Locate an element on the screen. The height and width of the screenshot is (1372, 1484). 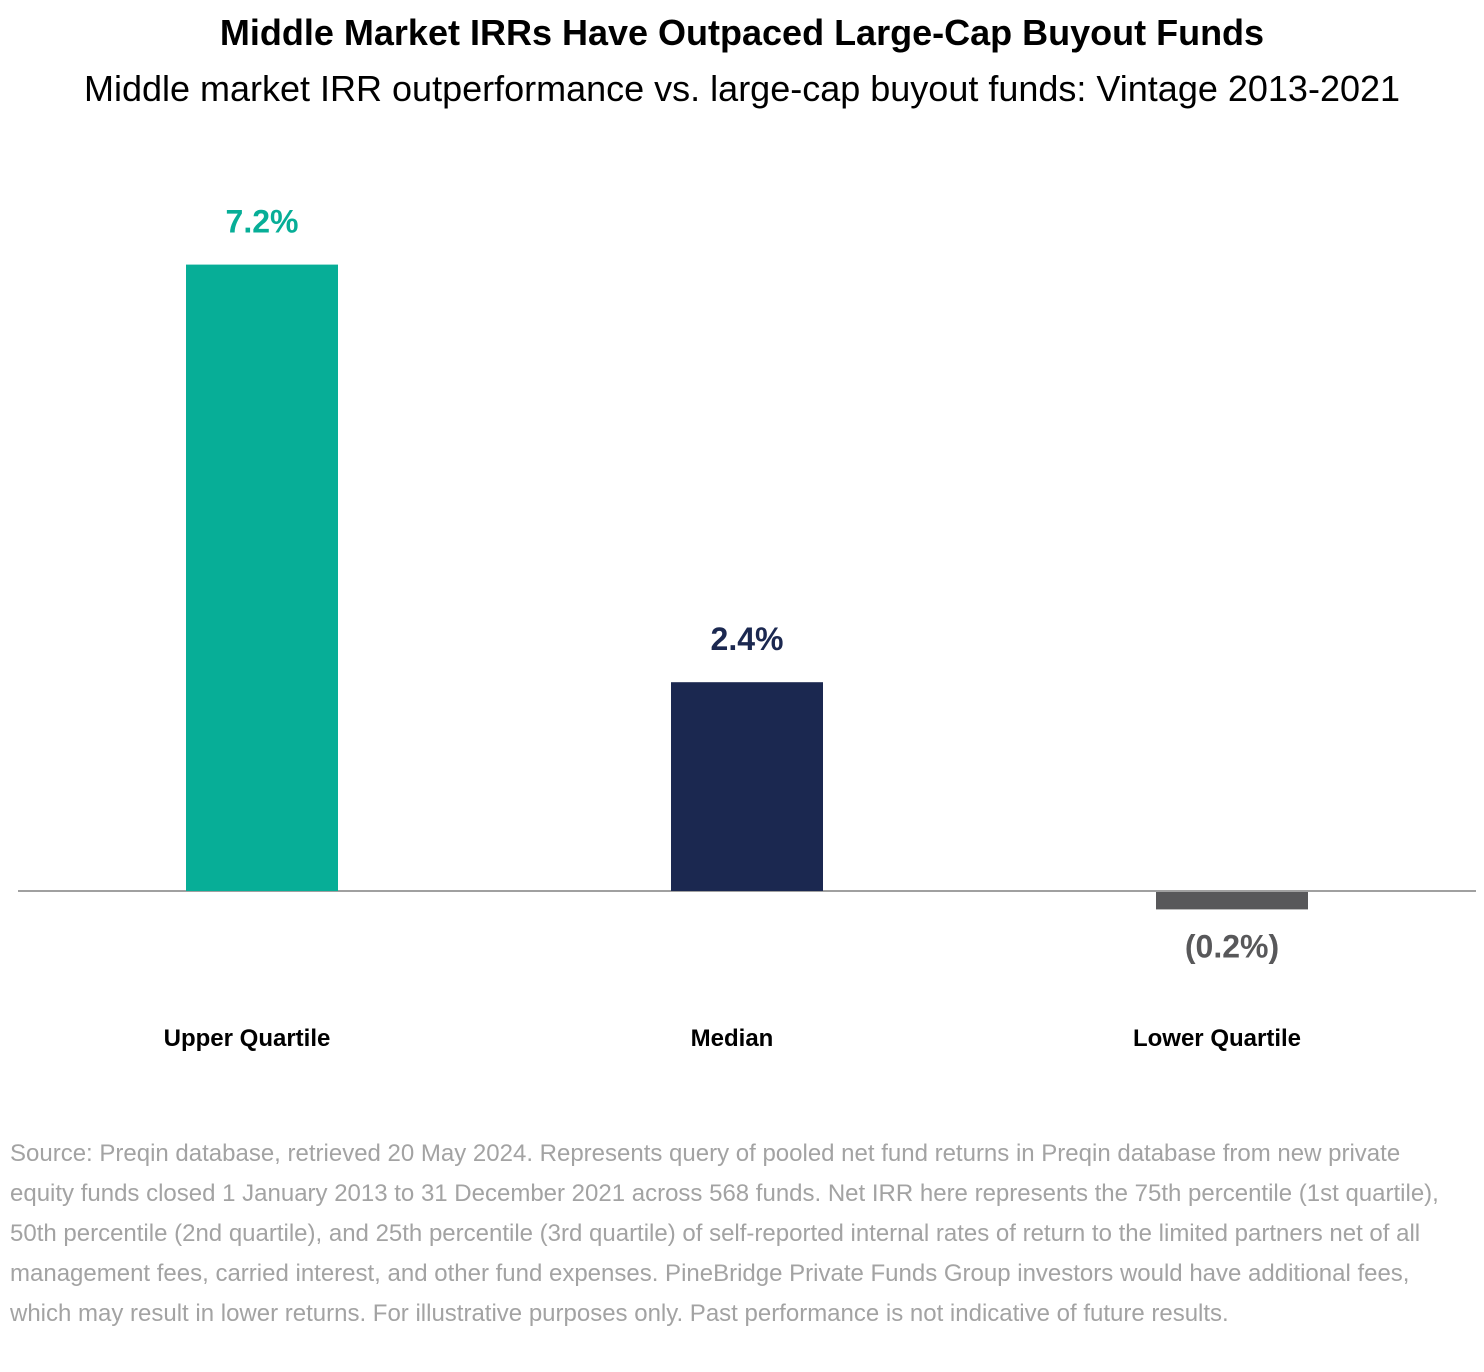
bar-median is located at coordinates (747, 786).